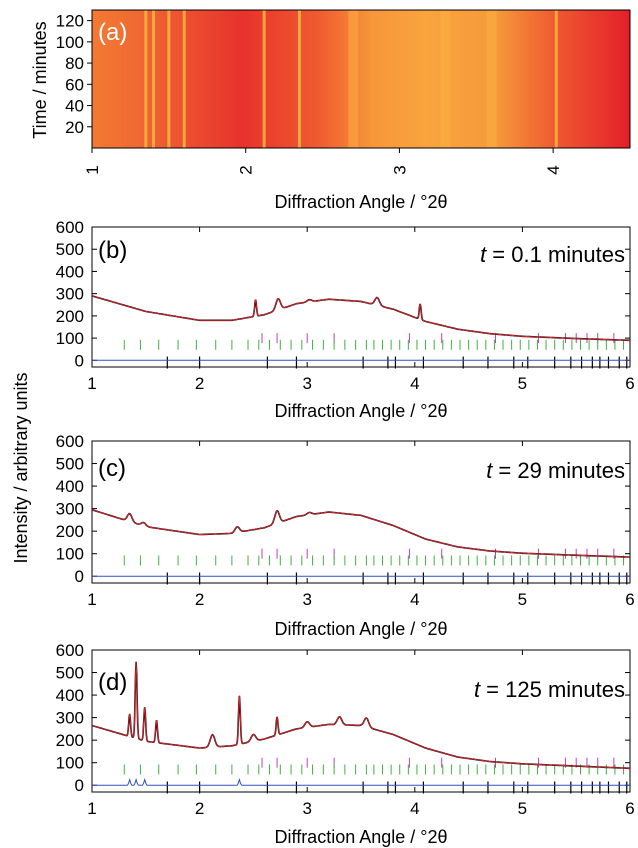  What do you see at coordinates (555, 254) in the screenshot?
I see `time-value: = 0.1 minutes` at bounding box center [555, 254].